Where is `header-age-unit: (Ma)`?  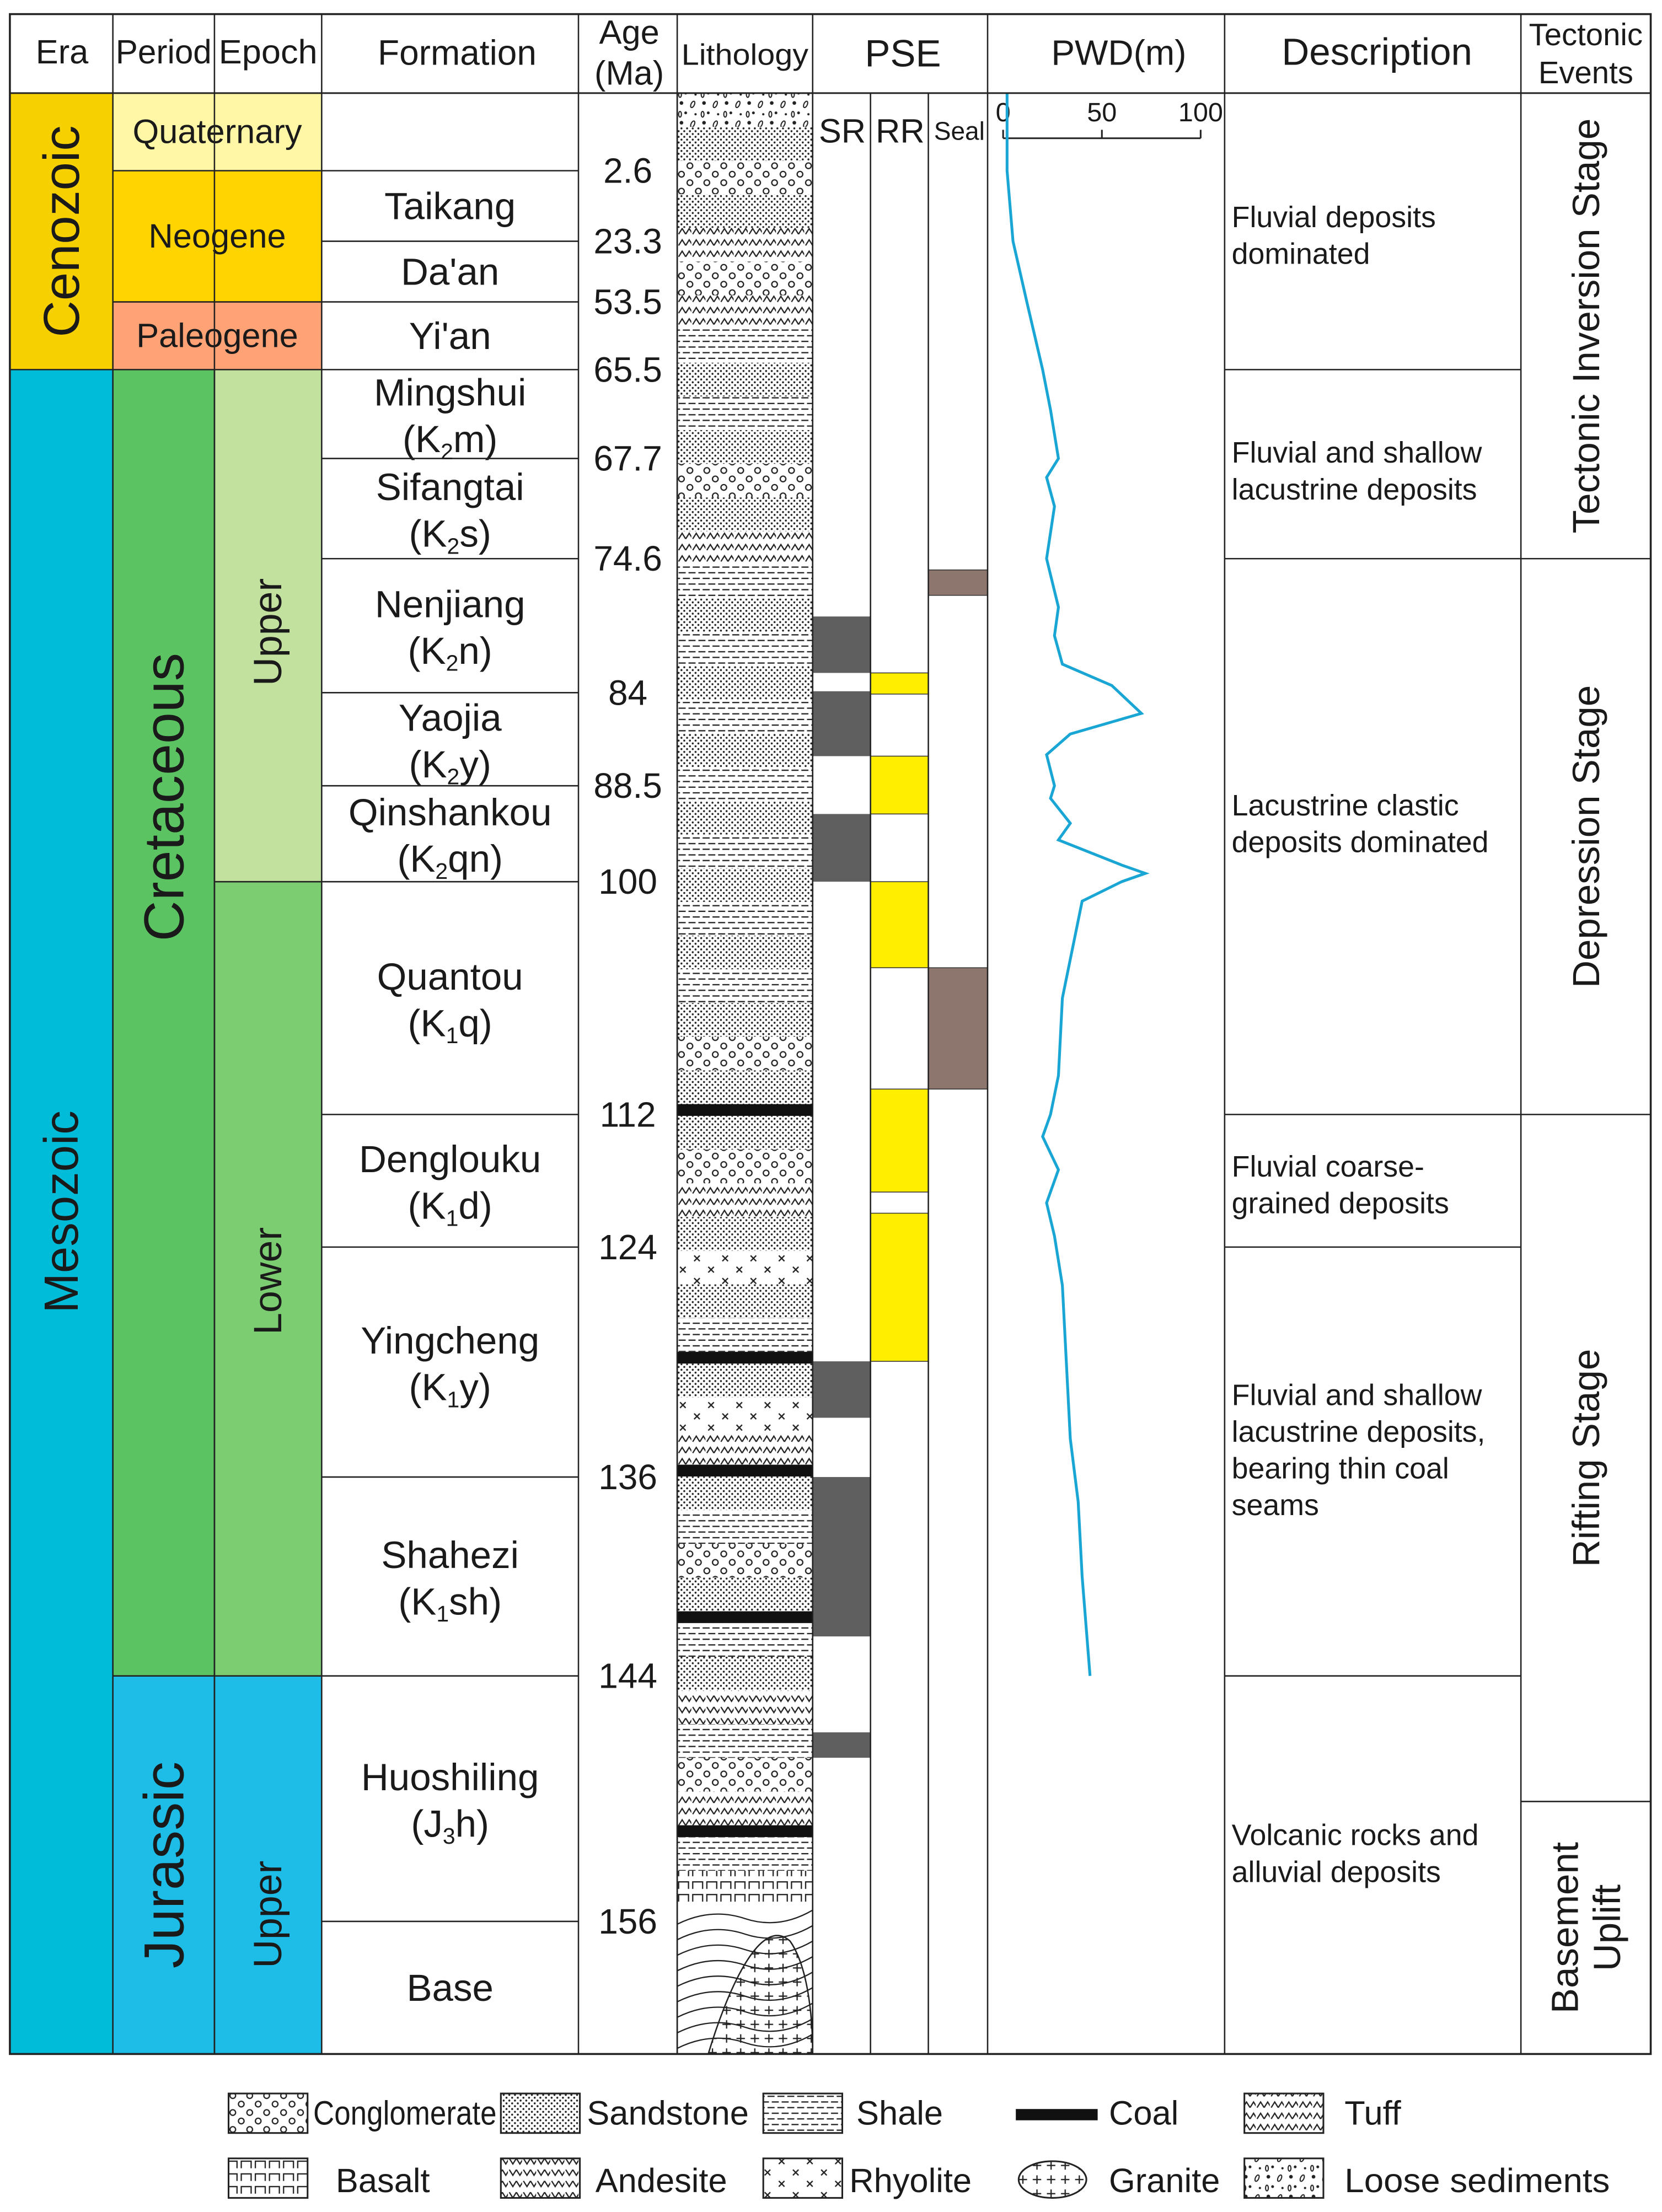 header-age-unit: (Ma) is located at coordinates (629, 74).